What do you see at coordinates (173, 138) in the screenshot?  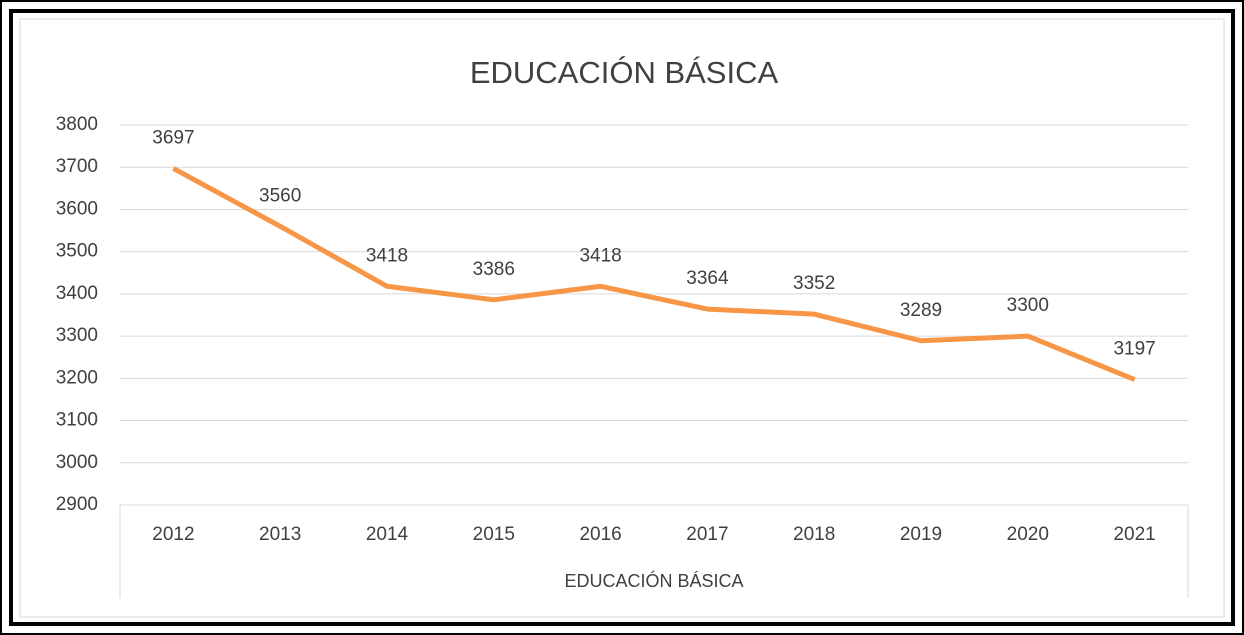 I see `data-label: 3697` at bounding box center [173, 138].